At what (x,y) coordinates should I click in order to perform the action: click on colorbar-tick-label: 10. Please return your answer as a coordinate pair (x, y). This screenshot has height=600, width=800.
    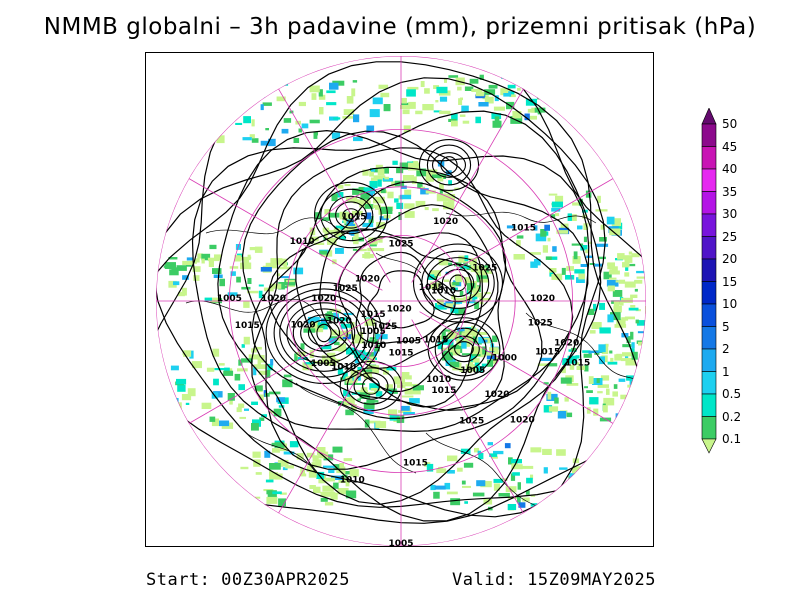
    Looking at the image, I should click on (730, 304).